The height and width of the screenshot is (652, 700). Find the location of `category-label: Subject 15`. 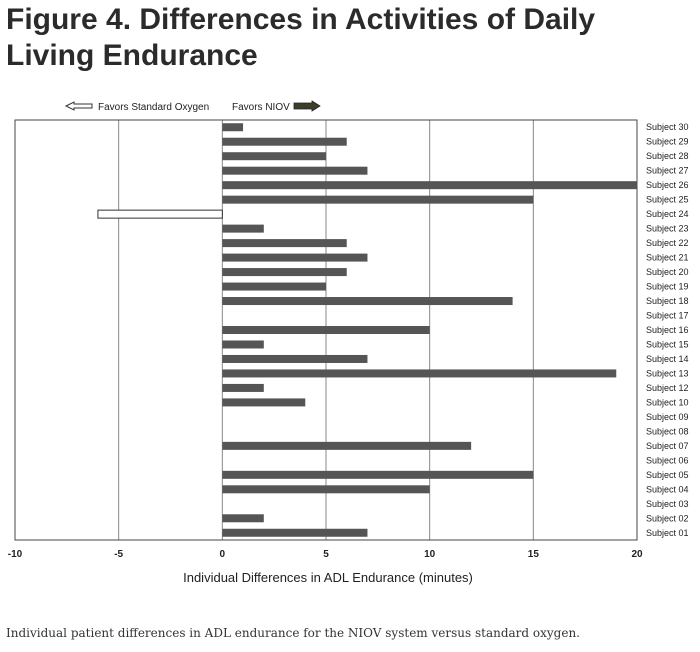

category-label: Subject 15 is located at coordinates (667, 344).